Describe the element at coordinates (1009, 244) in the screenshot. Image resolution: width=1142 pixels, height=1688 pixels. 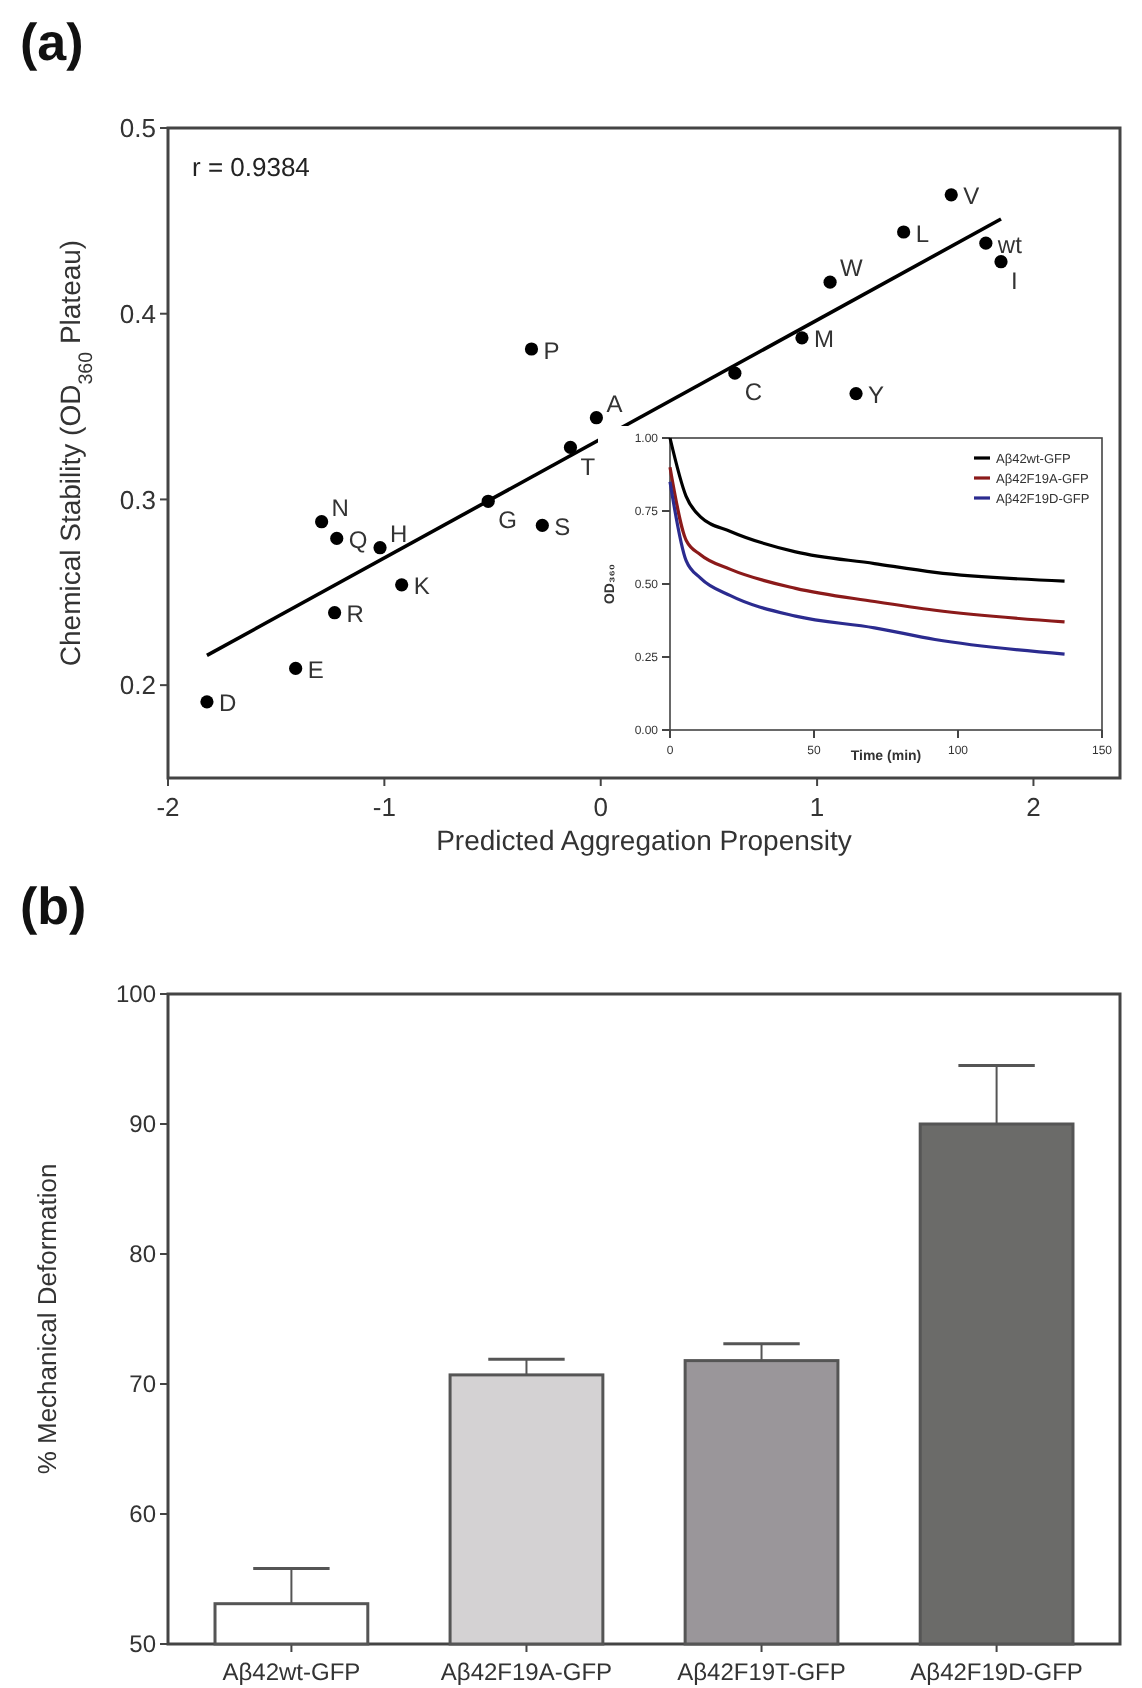
I see `annotation: wt` at that location.